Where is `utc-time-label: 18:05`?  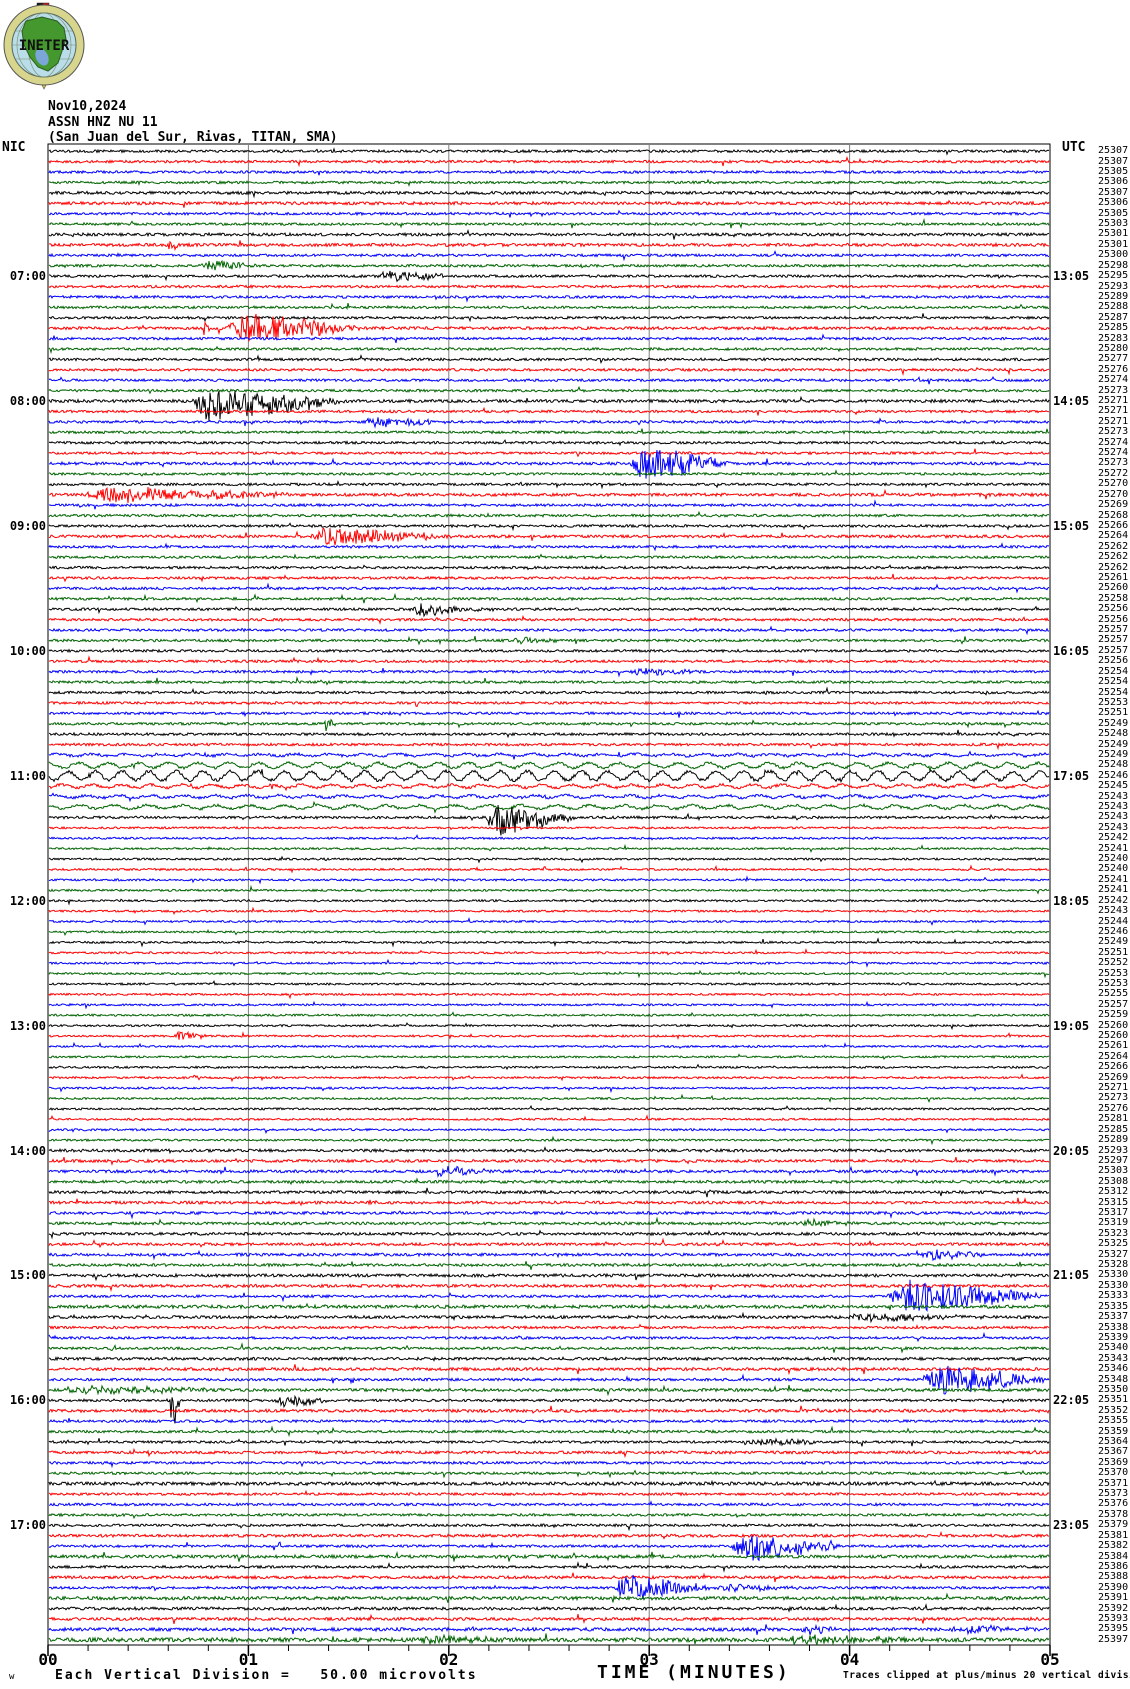
utc-time-label: 18:05 is located at coordinates (1071, 900).